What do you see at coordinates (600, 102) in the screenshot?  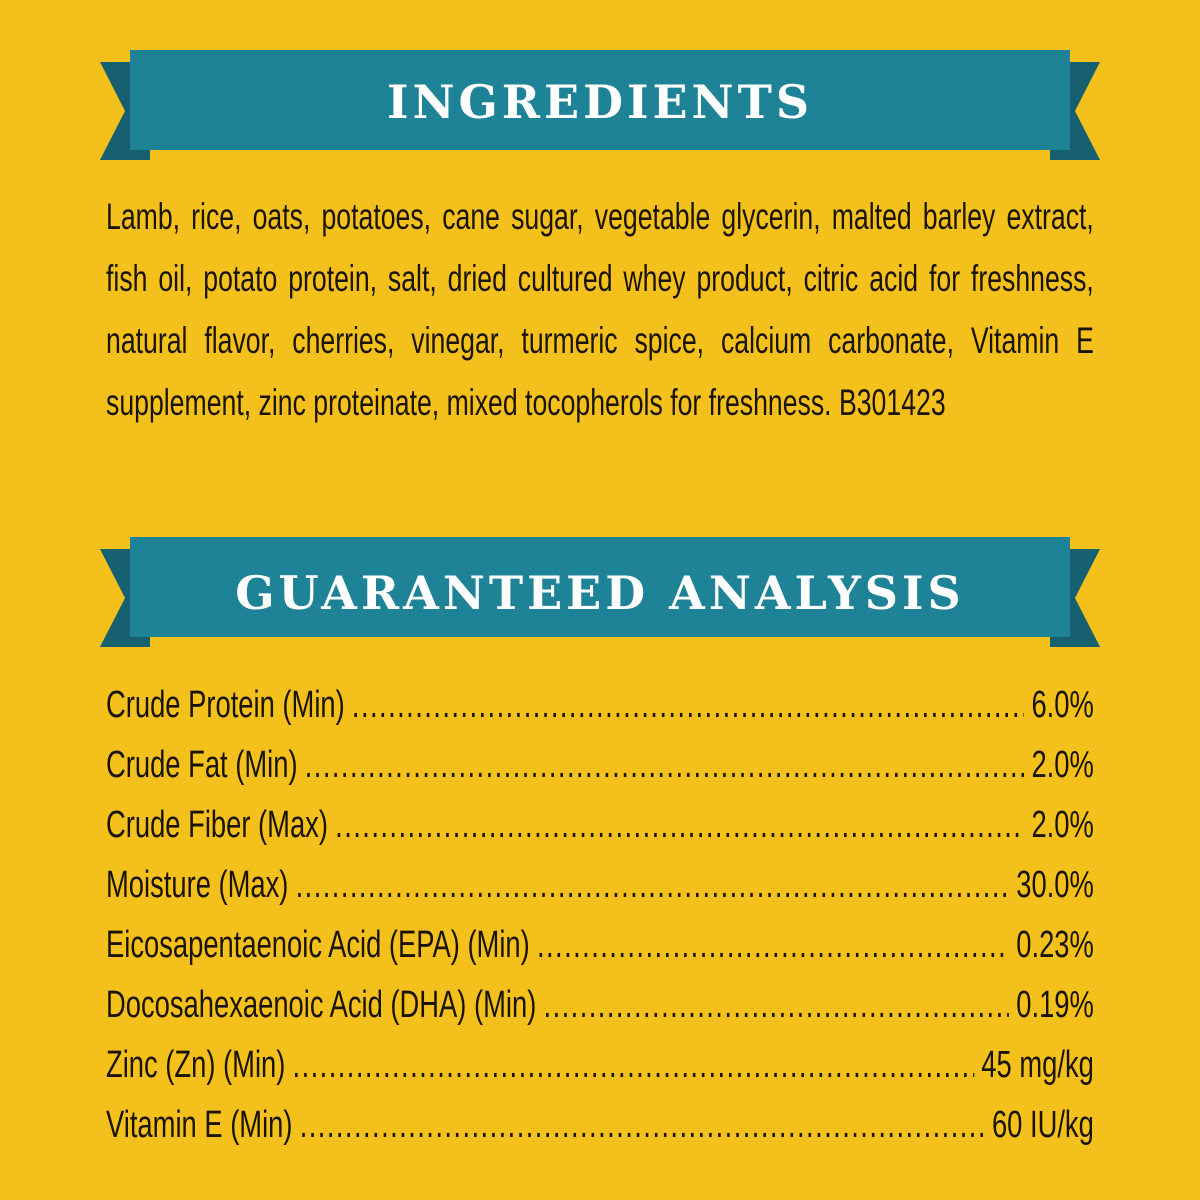 I see `section-title: INGREDIENTS` at bounding box center [600, 102].